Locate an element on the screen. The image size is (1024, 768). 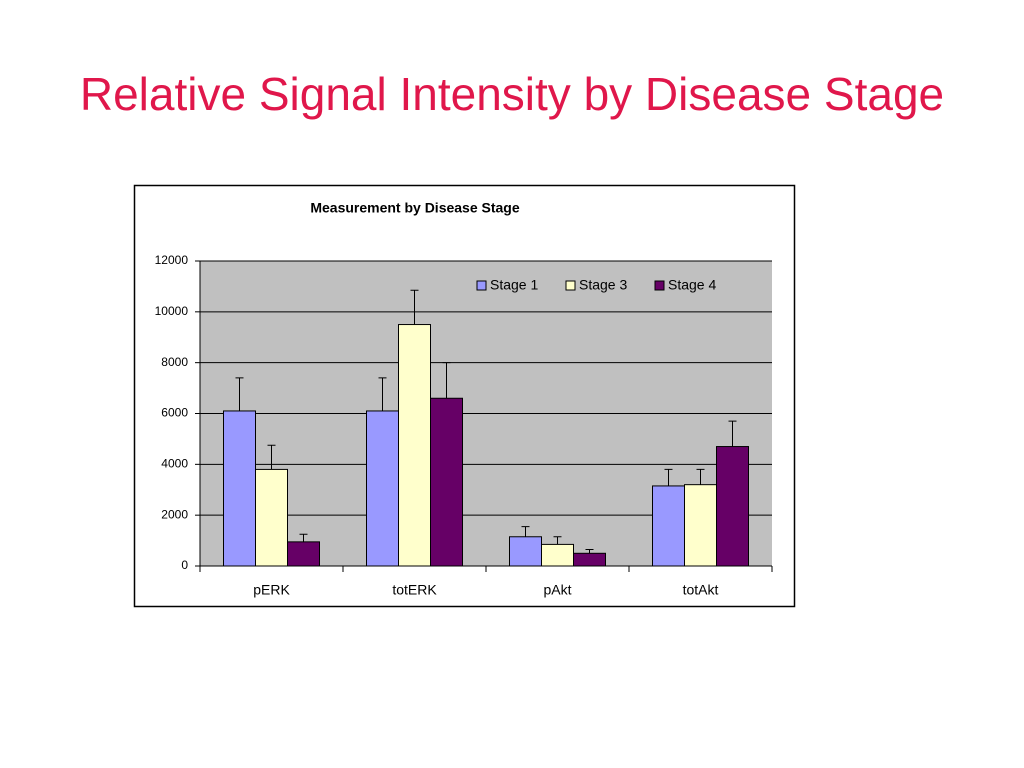
y-tick-label: 0 is located at coordinates (184, 565).